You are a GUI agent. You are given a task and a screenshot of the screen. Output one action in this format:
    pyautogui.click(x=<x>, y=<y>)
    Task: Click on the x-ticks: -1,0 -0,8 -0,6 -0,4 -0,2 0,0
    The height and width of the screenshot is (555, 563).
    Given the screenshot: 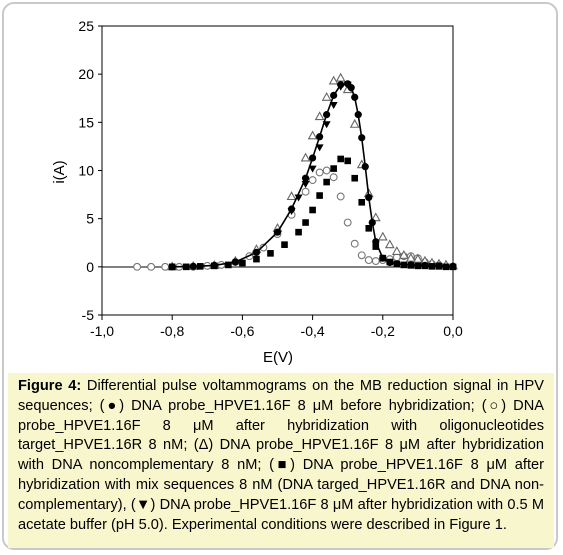 What is the action you would take?
    pyautogui.click(x=276, y=327)
    